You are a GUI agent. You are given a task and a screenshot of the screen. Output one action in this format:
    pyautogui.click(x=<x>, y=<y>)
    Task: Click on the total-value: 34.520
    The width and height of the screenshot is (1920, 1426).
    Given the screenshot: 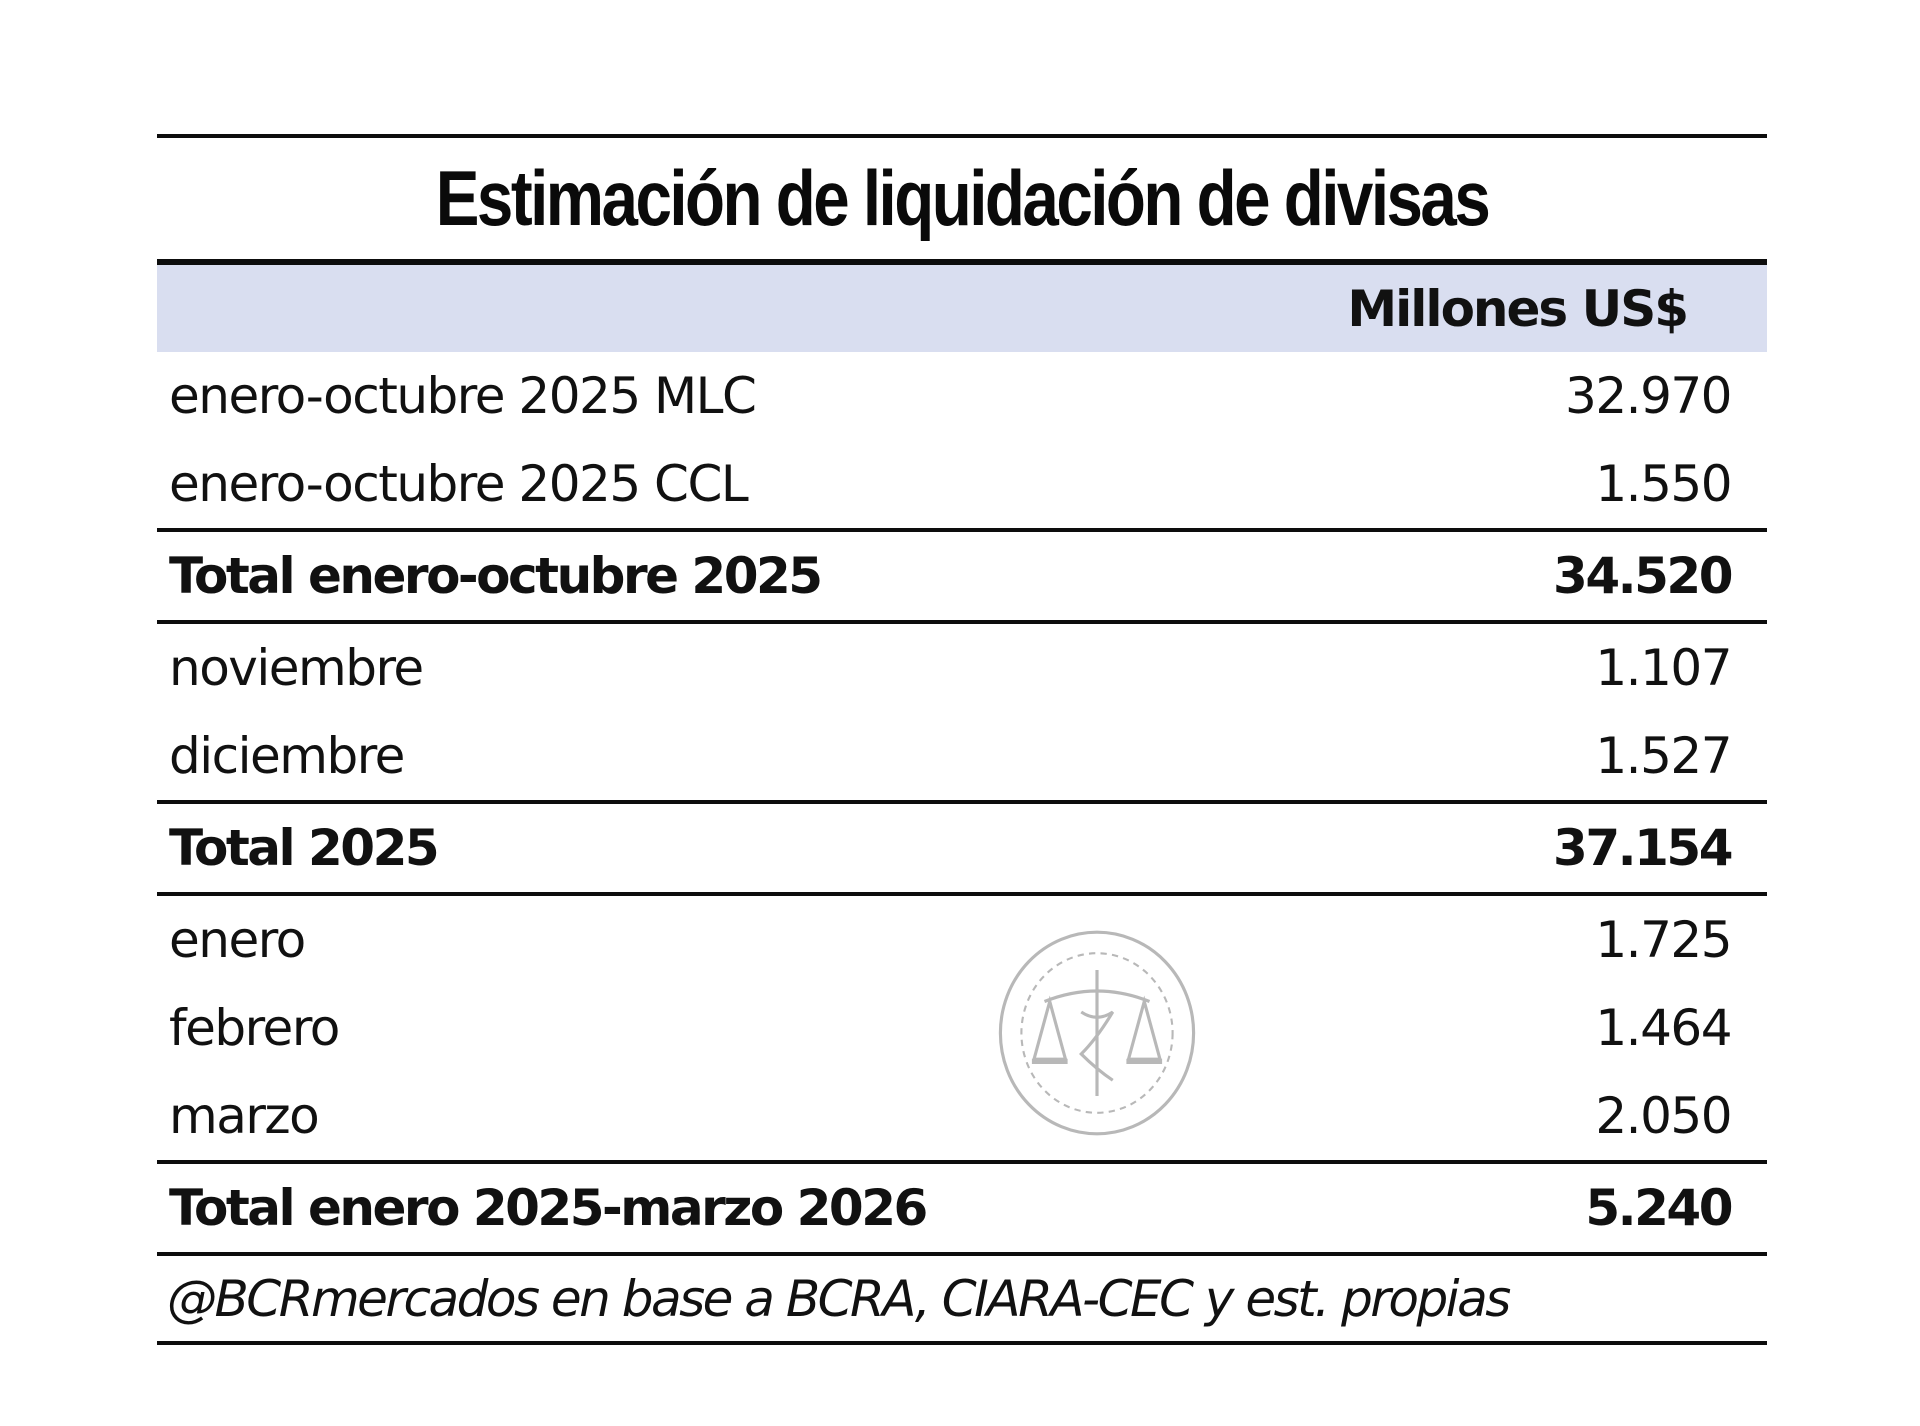 What is the action you would take?
    pyautogui.click(x=1643, y=576)
    